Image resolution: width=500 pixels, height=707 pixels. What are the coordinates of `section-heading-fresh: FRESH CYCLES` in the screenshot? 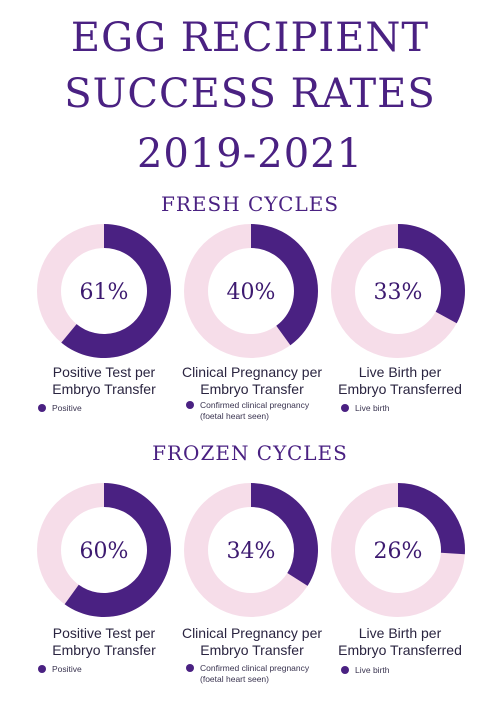 It's located at (250, 204).